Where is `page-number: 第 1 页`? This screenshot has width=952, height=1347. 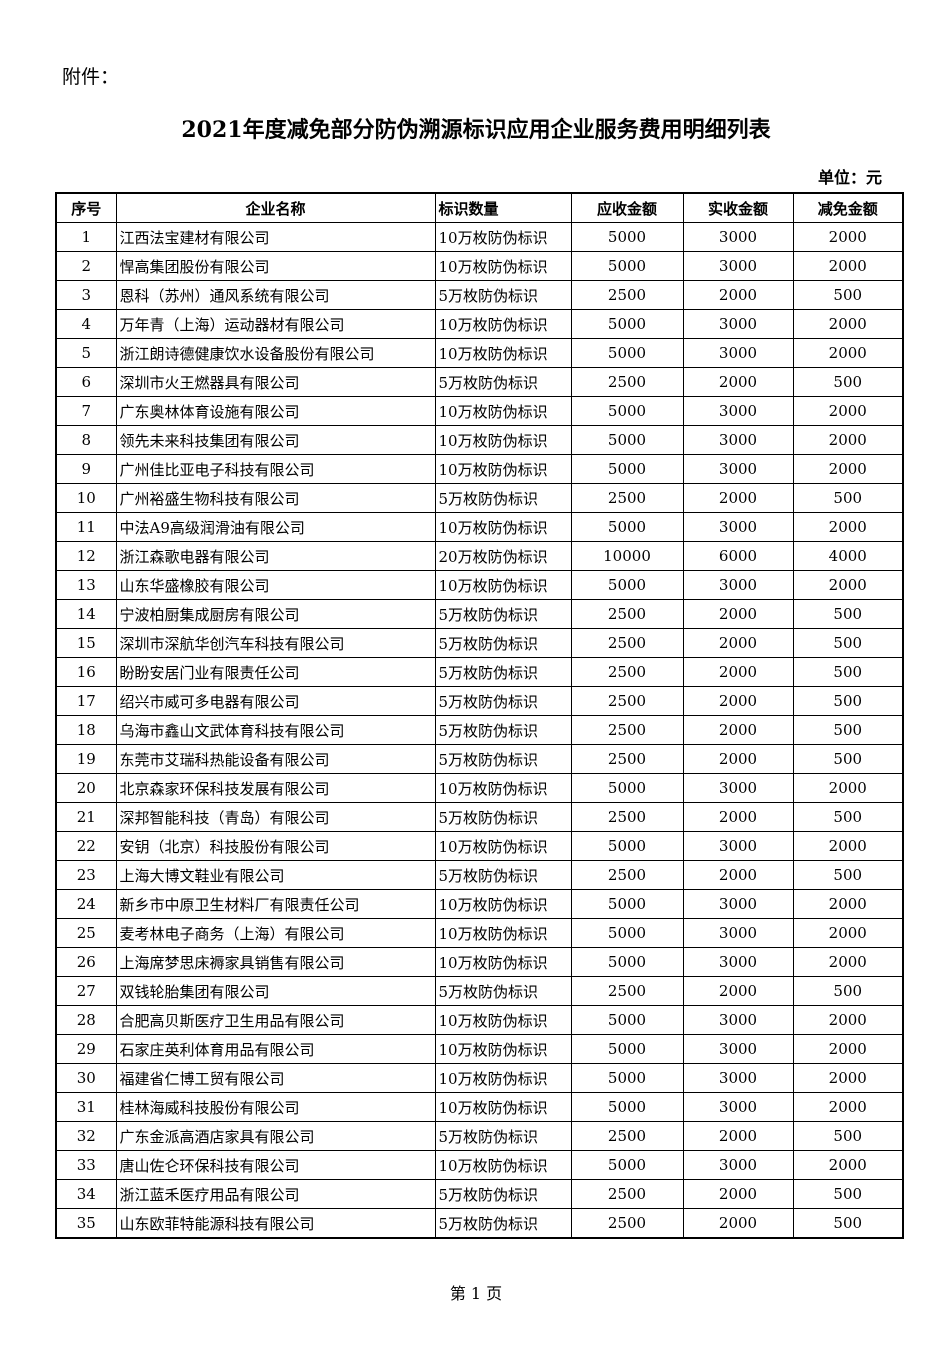
page-number: 第 1 页 is located at coordinates (476, 1293).